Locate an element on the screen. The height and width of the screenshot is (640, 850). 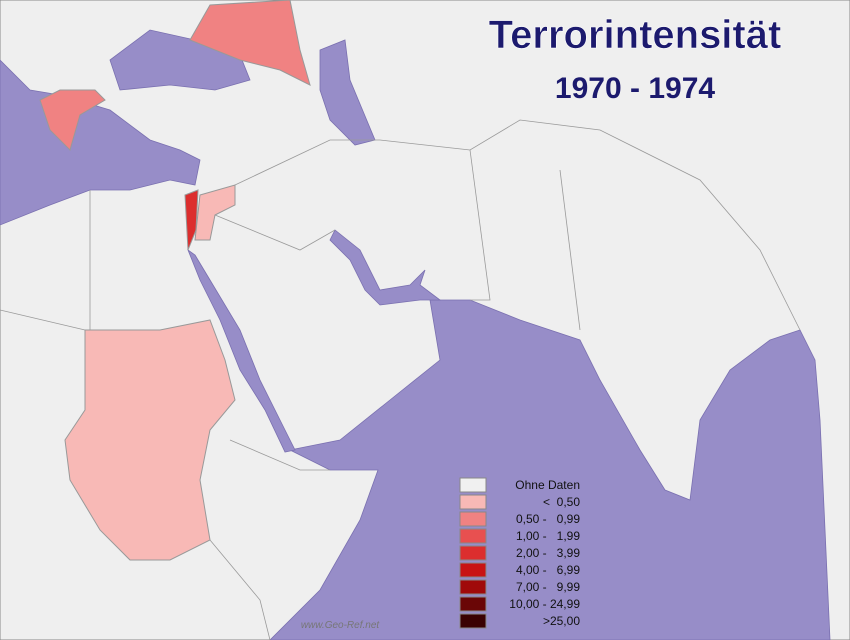
legend-label: < 0,50 is located at coordinates (561, 502).